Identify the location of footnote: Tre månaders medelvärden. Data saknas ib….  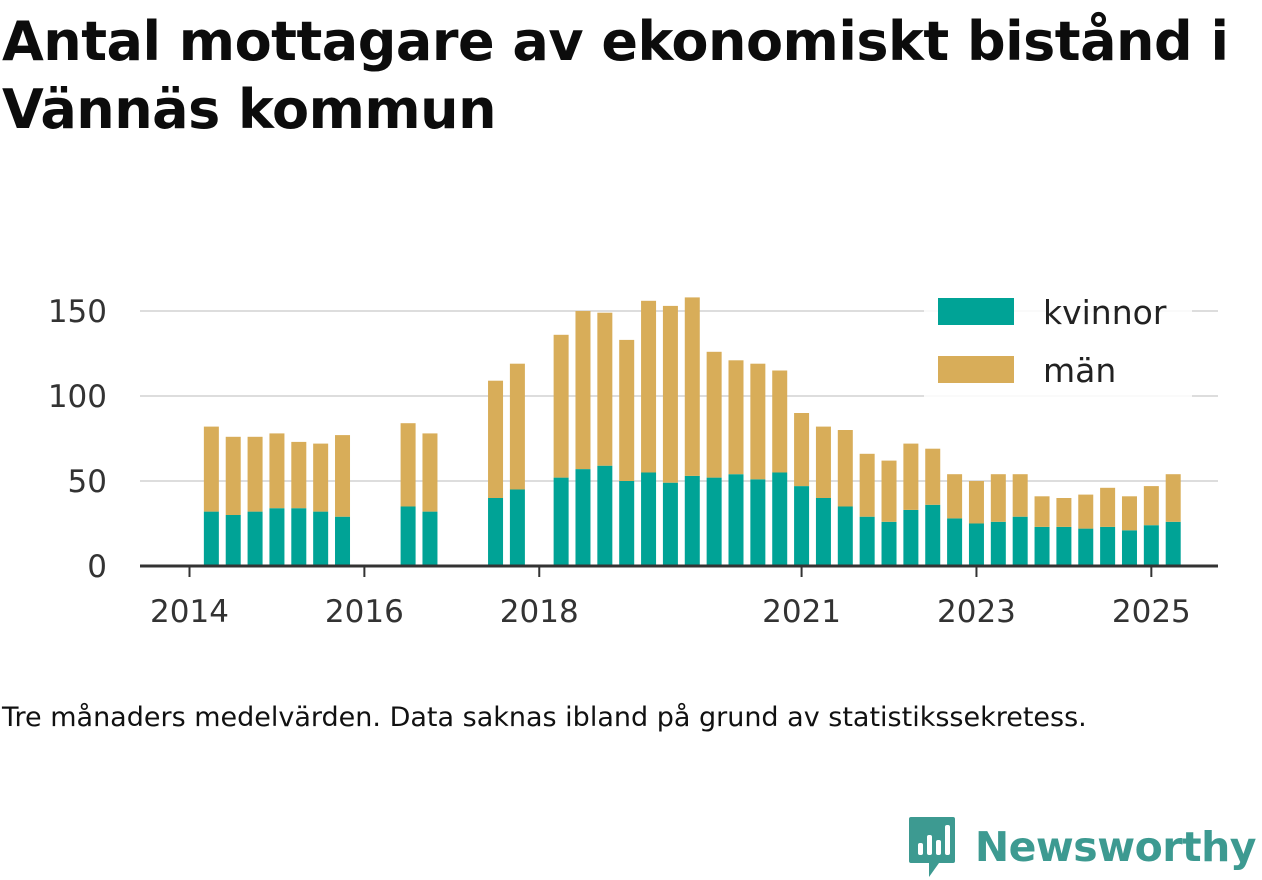
(544, 717).